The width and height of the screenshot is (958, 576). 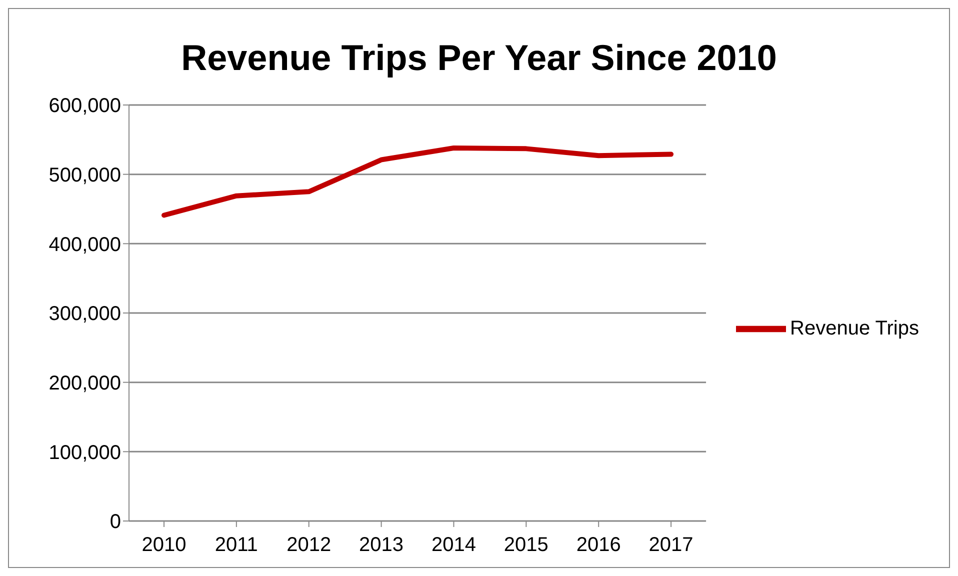 What do you see at coordinates (84, 453) in the screenshot?
I see `y-tick-label: 100,000` at bounding box center [84, 453].